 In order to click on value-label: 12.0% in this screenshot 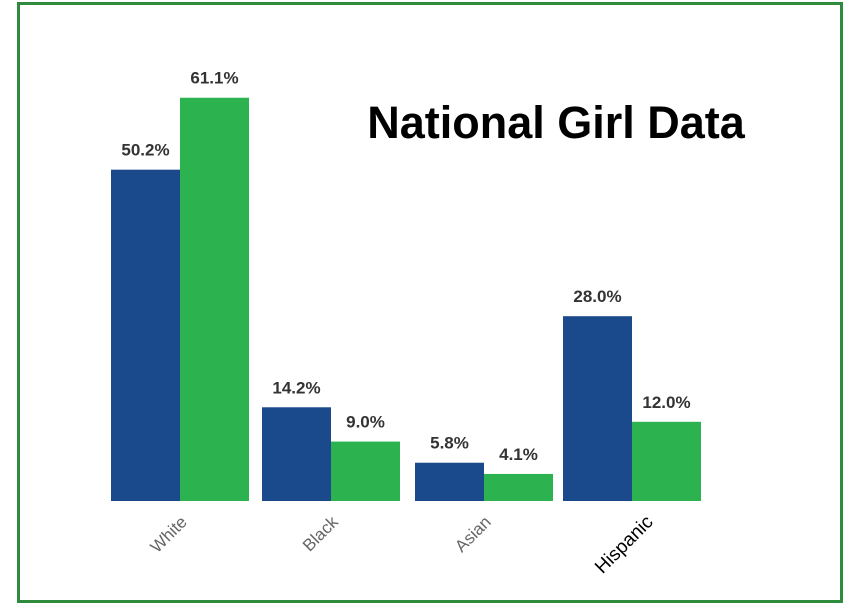, I will do `click(666, 402)`.